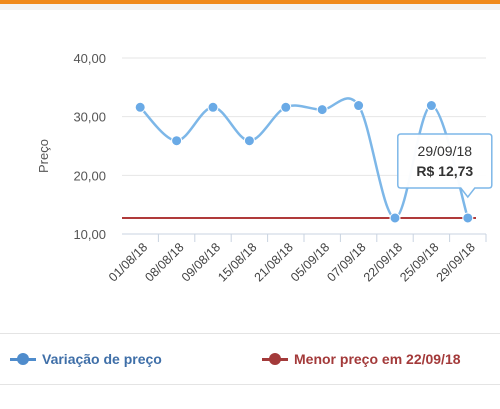  Describe the element at coordinates (310, 262) in the screenshot. I see `x-tick-label: 05/09/18` at that location.